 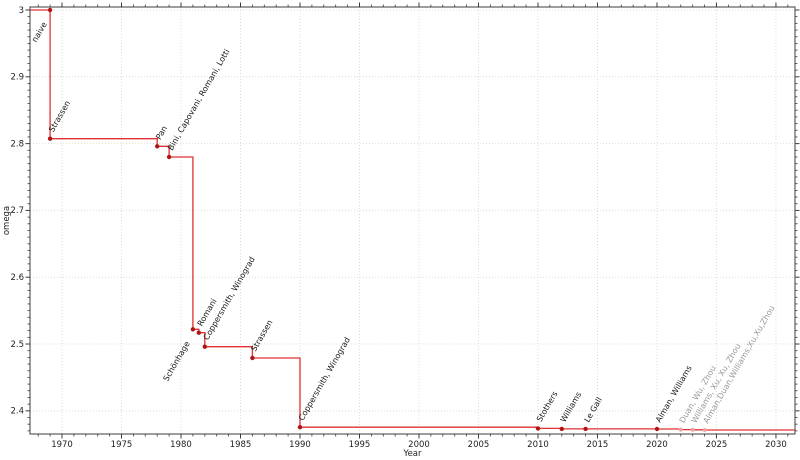 I want to click on y-tick-label: 2.6, so click(x=17, y=278).